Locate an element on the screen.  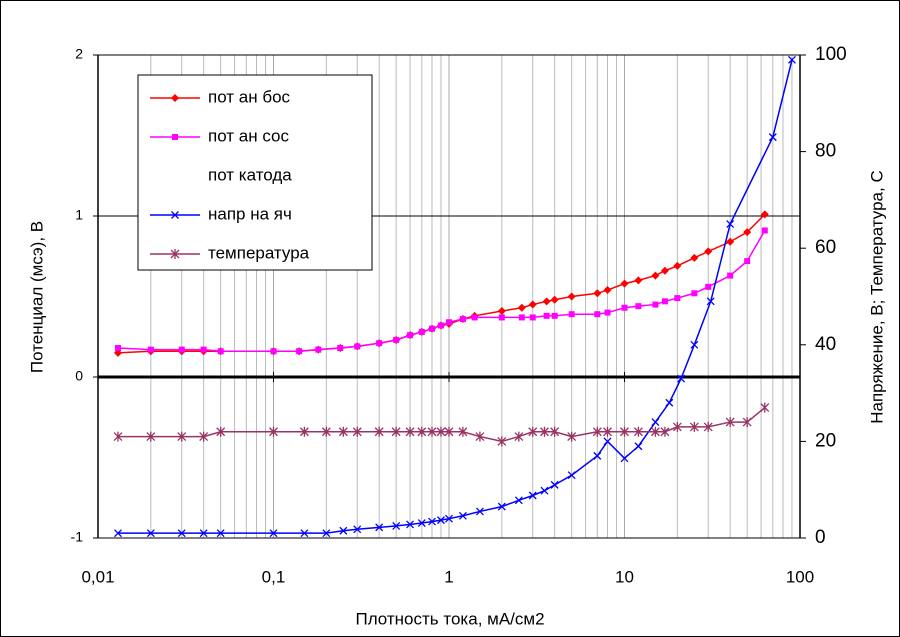
x-tick-label: 10 is located at coordinates (624, 576).